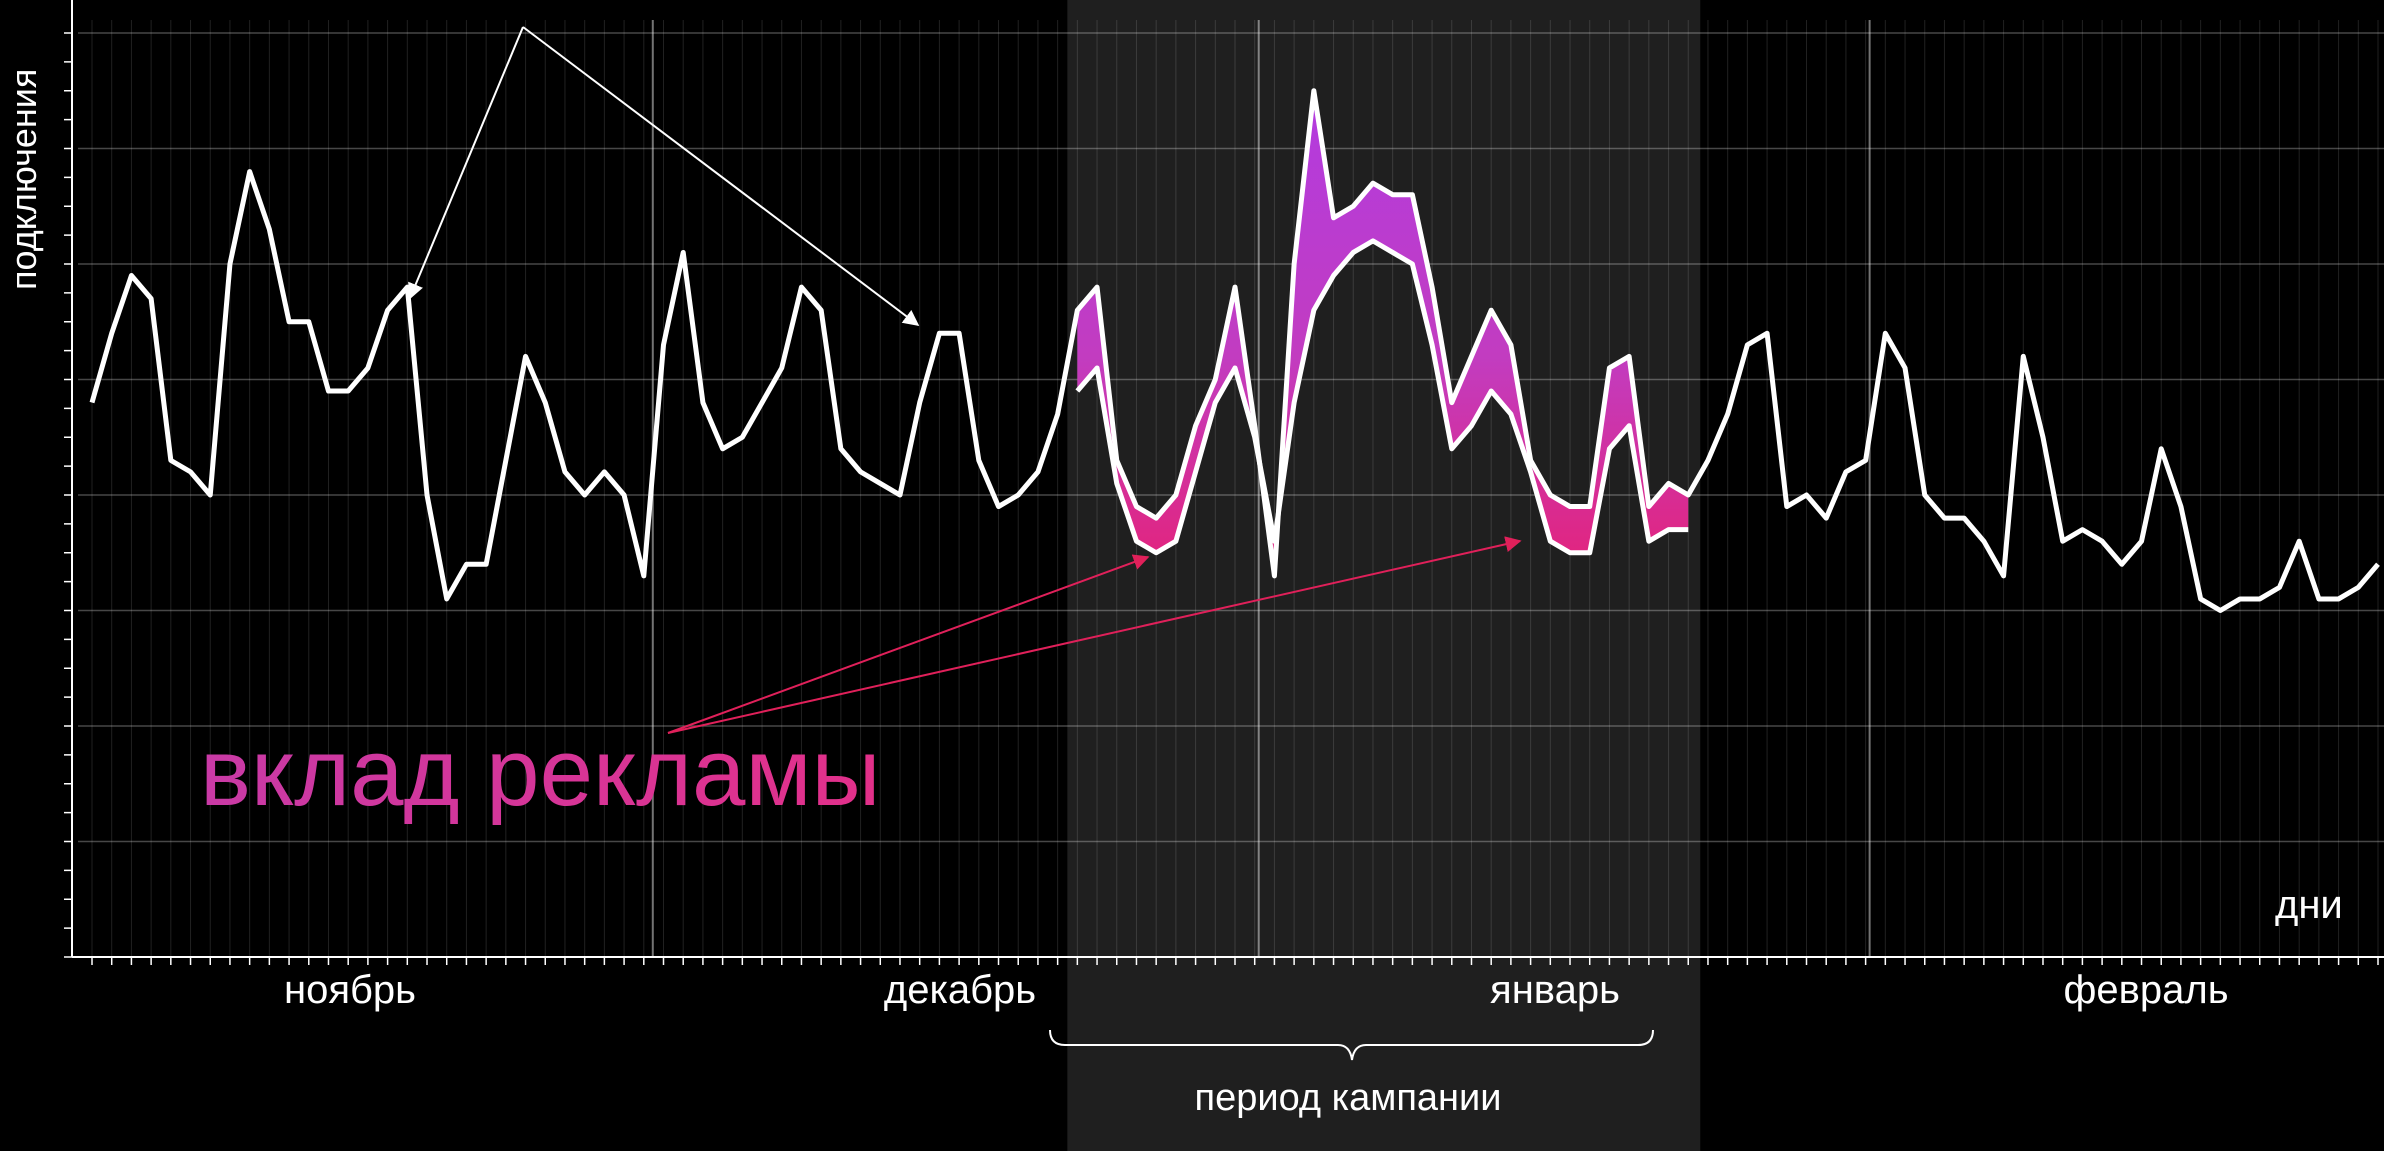  Describe the element at coordinates (2309, 905) in the screenshot. I see `x-axis-title: дни` at that location.